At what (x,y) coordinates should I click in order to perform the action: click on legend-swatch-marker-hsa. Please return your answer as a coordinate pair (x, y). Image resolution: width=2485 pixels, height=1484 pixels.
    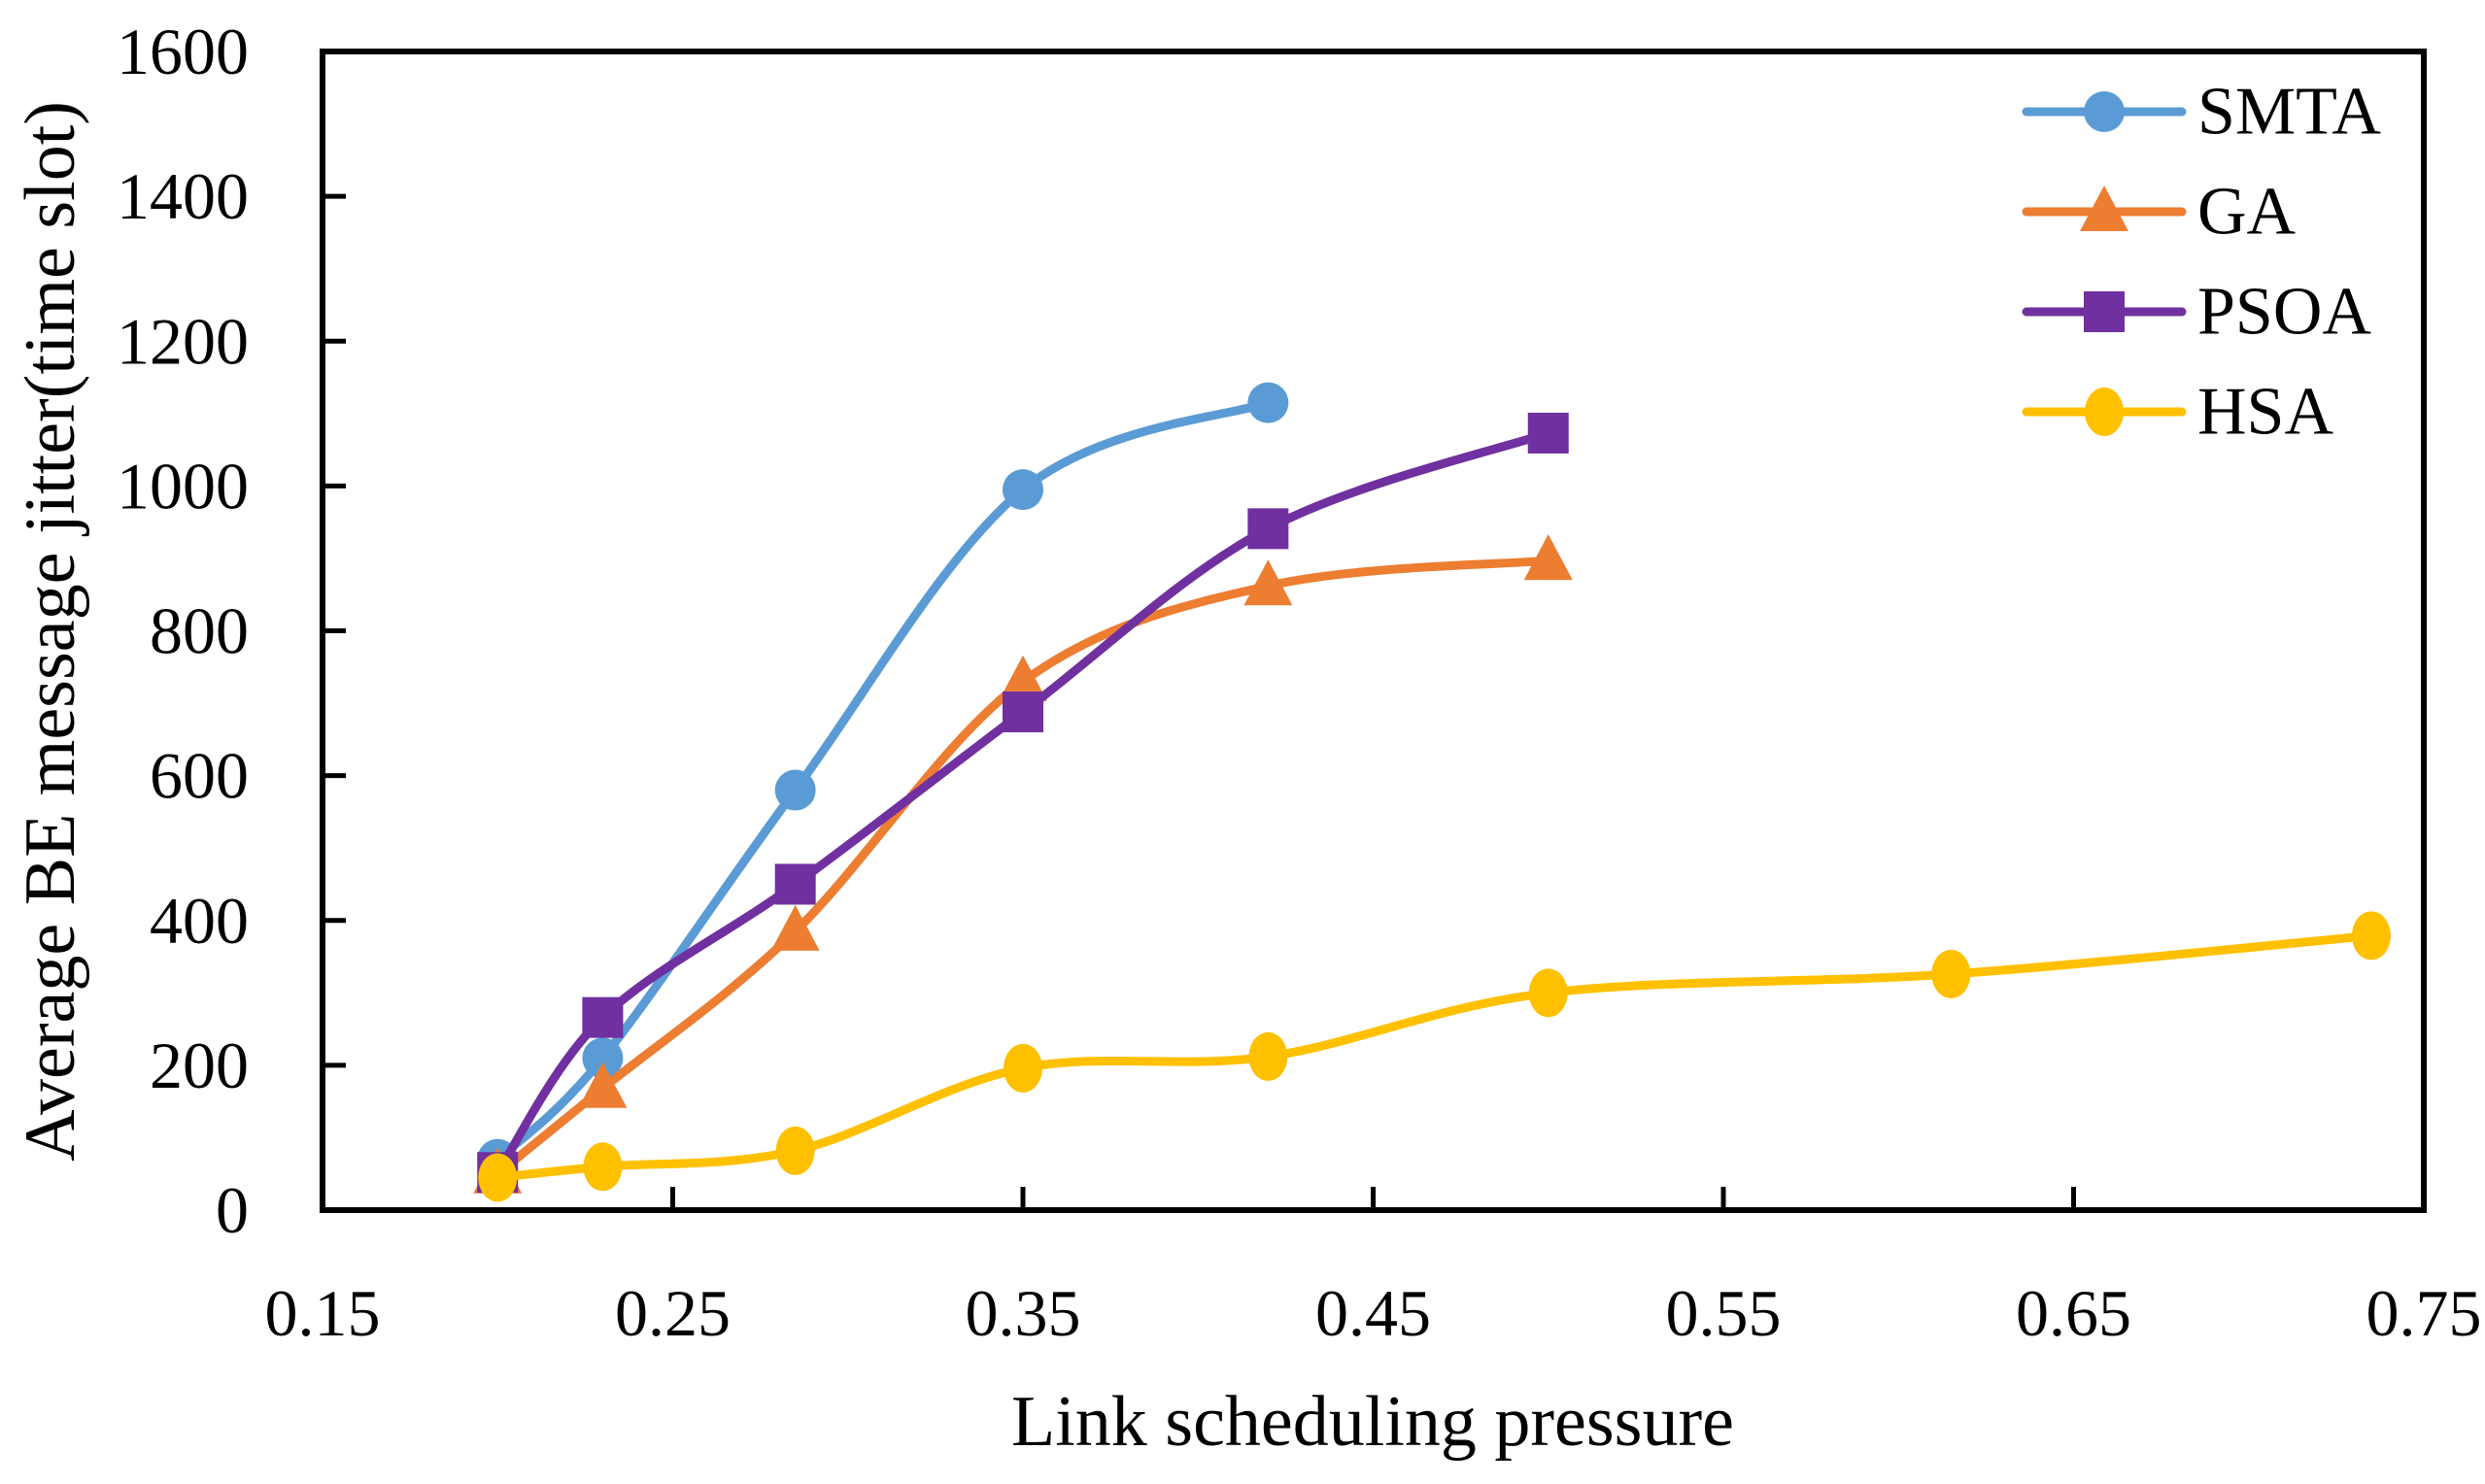
    Looking at the image, I should click on (2104, 412).